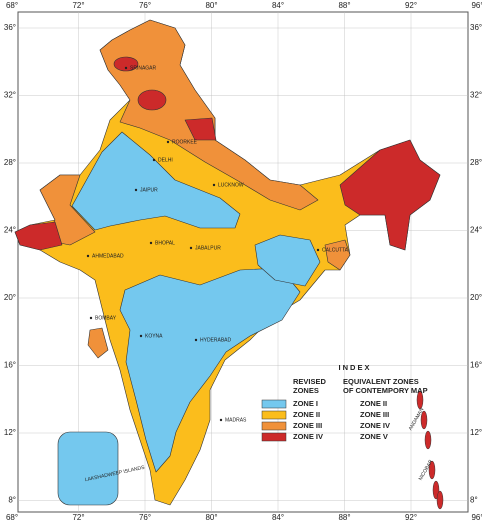 The width and height of the screenshot is (482, 525). Describe the element at coordinates (149, 190) in the screenshot. I see `city-label: JAIPUR` at that location.